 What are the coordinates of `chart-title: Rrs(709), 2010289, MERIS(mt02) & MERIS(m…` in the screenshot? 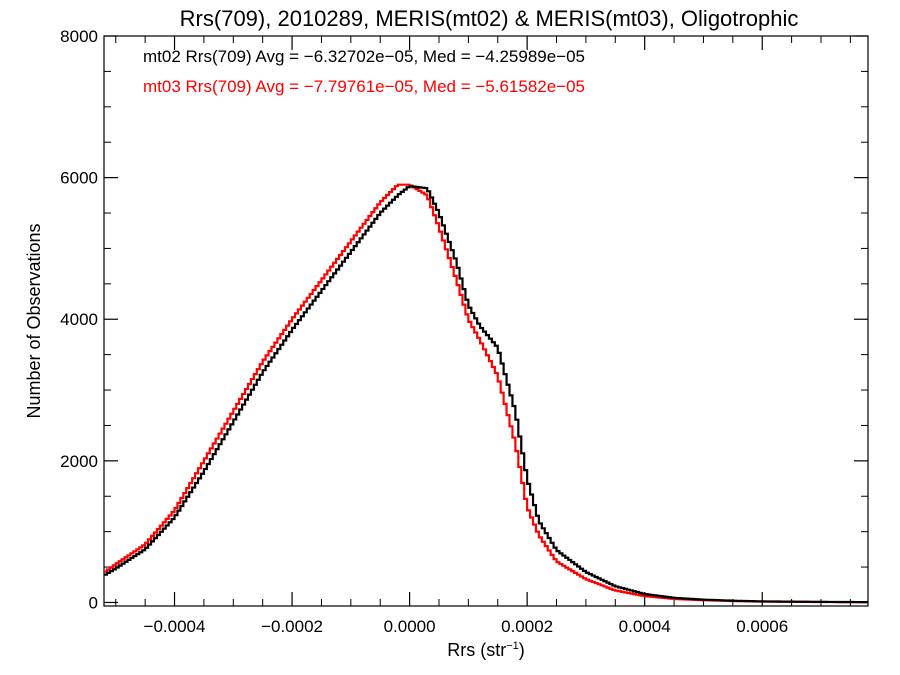 It's located at (489, 18).